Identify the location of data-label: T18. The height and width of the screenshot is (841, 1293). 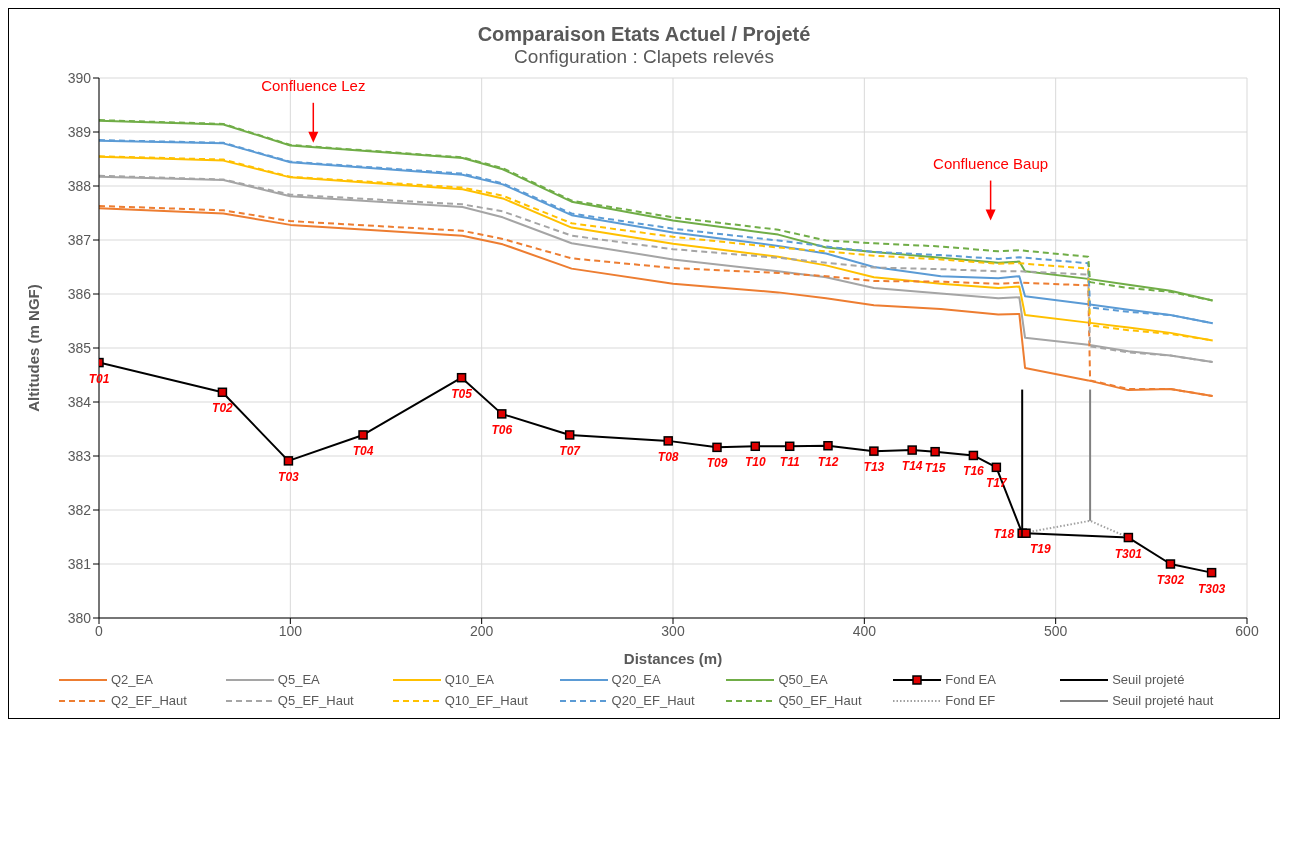
(1004, 534).